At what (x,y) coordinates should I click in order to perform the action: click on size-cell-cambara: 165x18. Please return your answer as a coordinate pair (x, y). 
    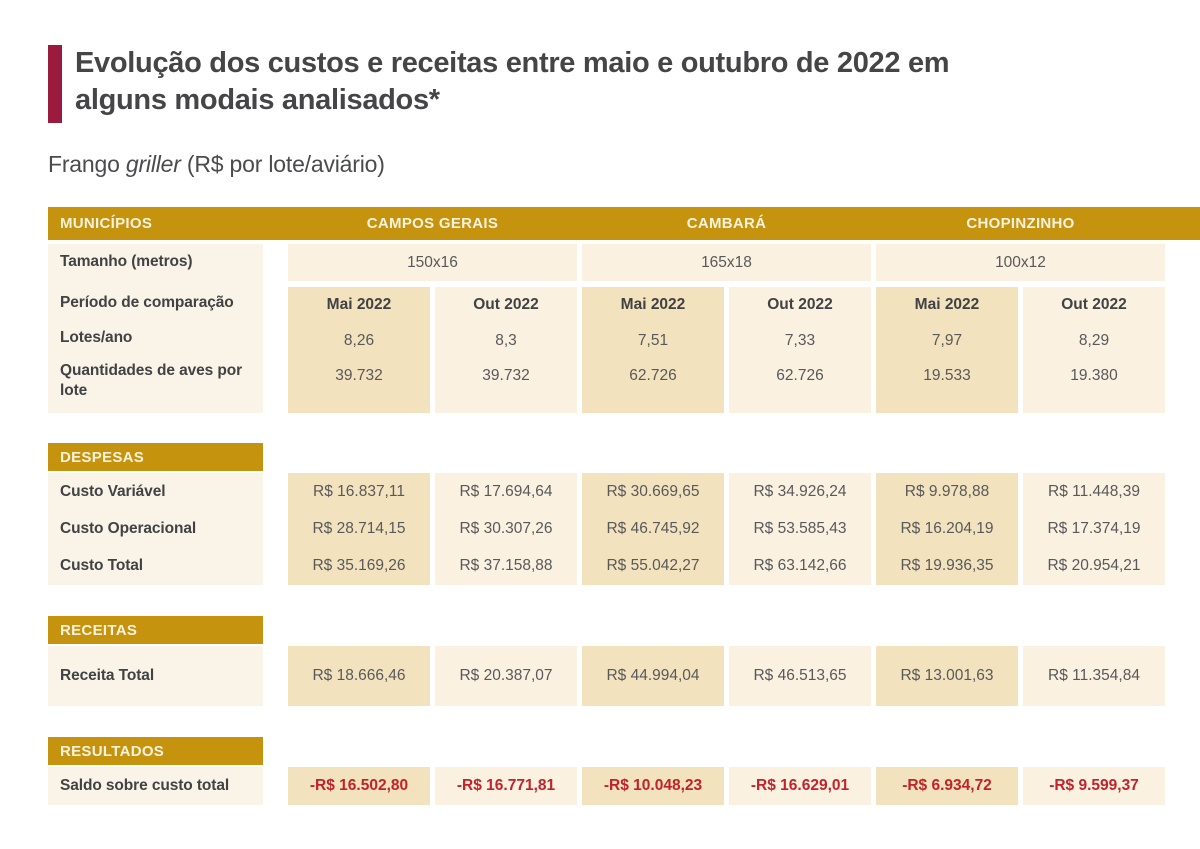
    Looking at the image, I should click on (726, 262).